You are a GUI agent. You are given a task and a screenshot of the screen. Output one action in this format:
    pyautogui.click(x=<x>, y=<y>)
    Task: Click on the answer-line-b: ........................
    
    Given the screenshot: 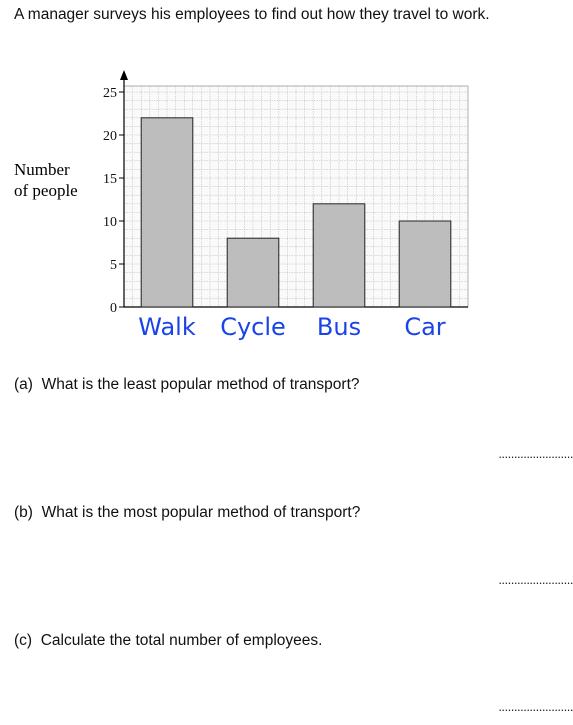 What is the action you would take?
    pyautogui.click(x=535, y=579)
    